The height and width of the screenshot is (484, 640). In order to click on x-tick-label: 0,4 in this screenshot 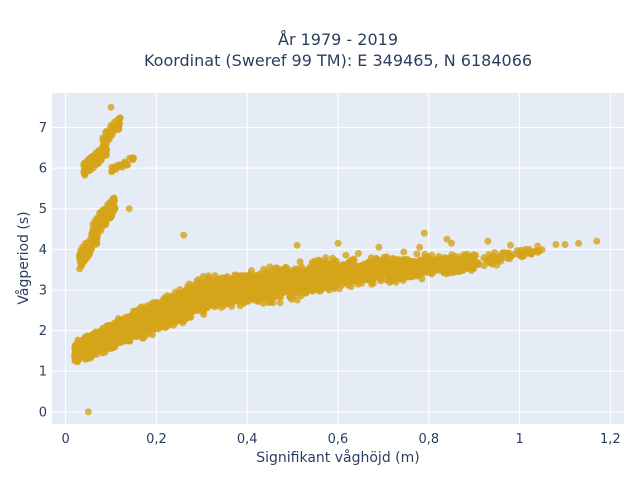, I will do `click(247, 439)`.